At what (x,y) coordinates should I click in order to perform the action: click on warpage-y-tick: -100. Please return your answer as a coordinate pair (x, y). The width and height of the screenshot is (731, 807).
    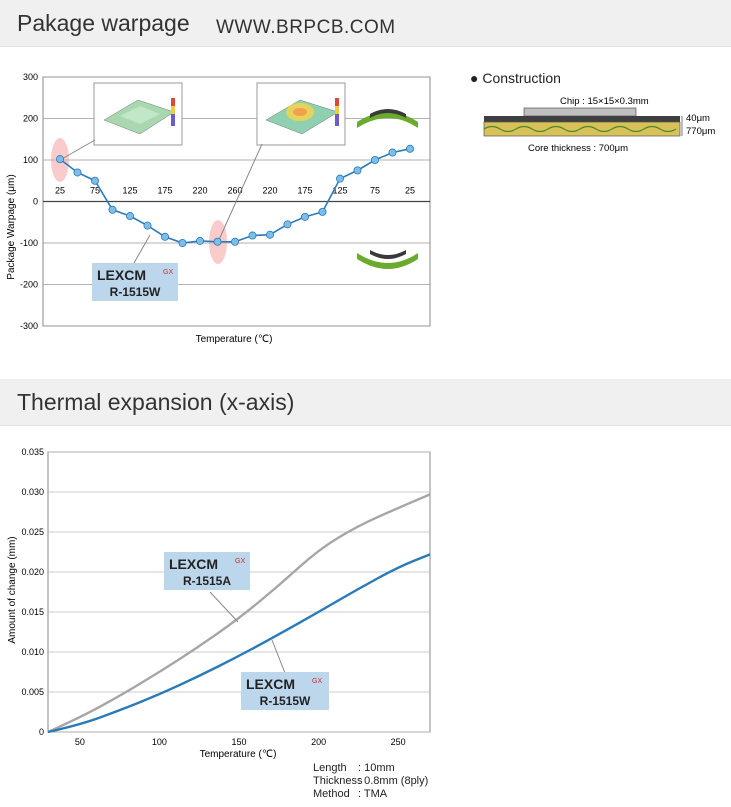
    Looking at the image, I should click on (29, 243).